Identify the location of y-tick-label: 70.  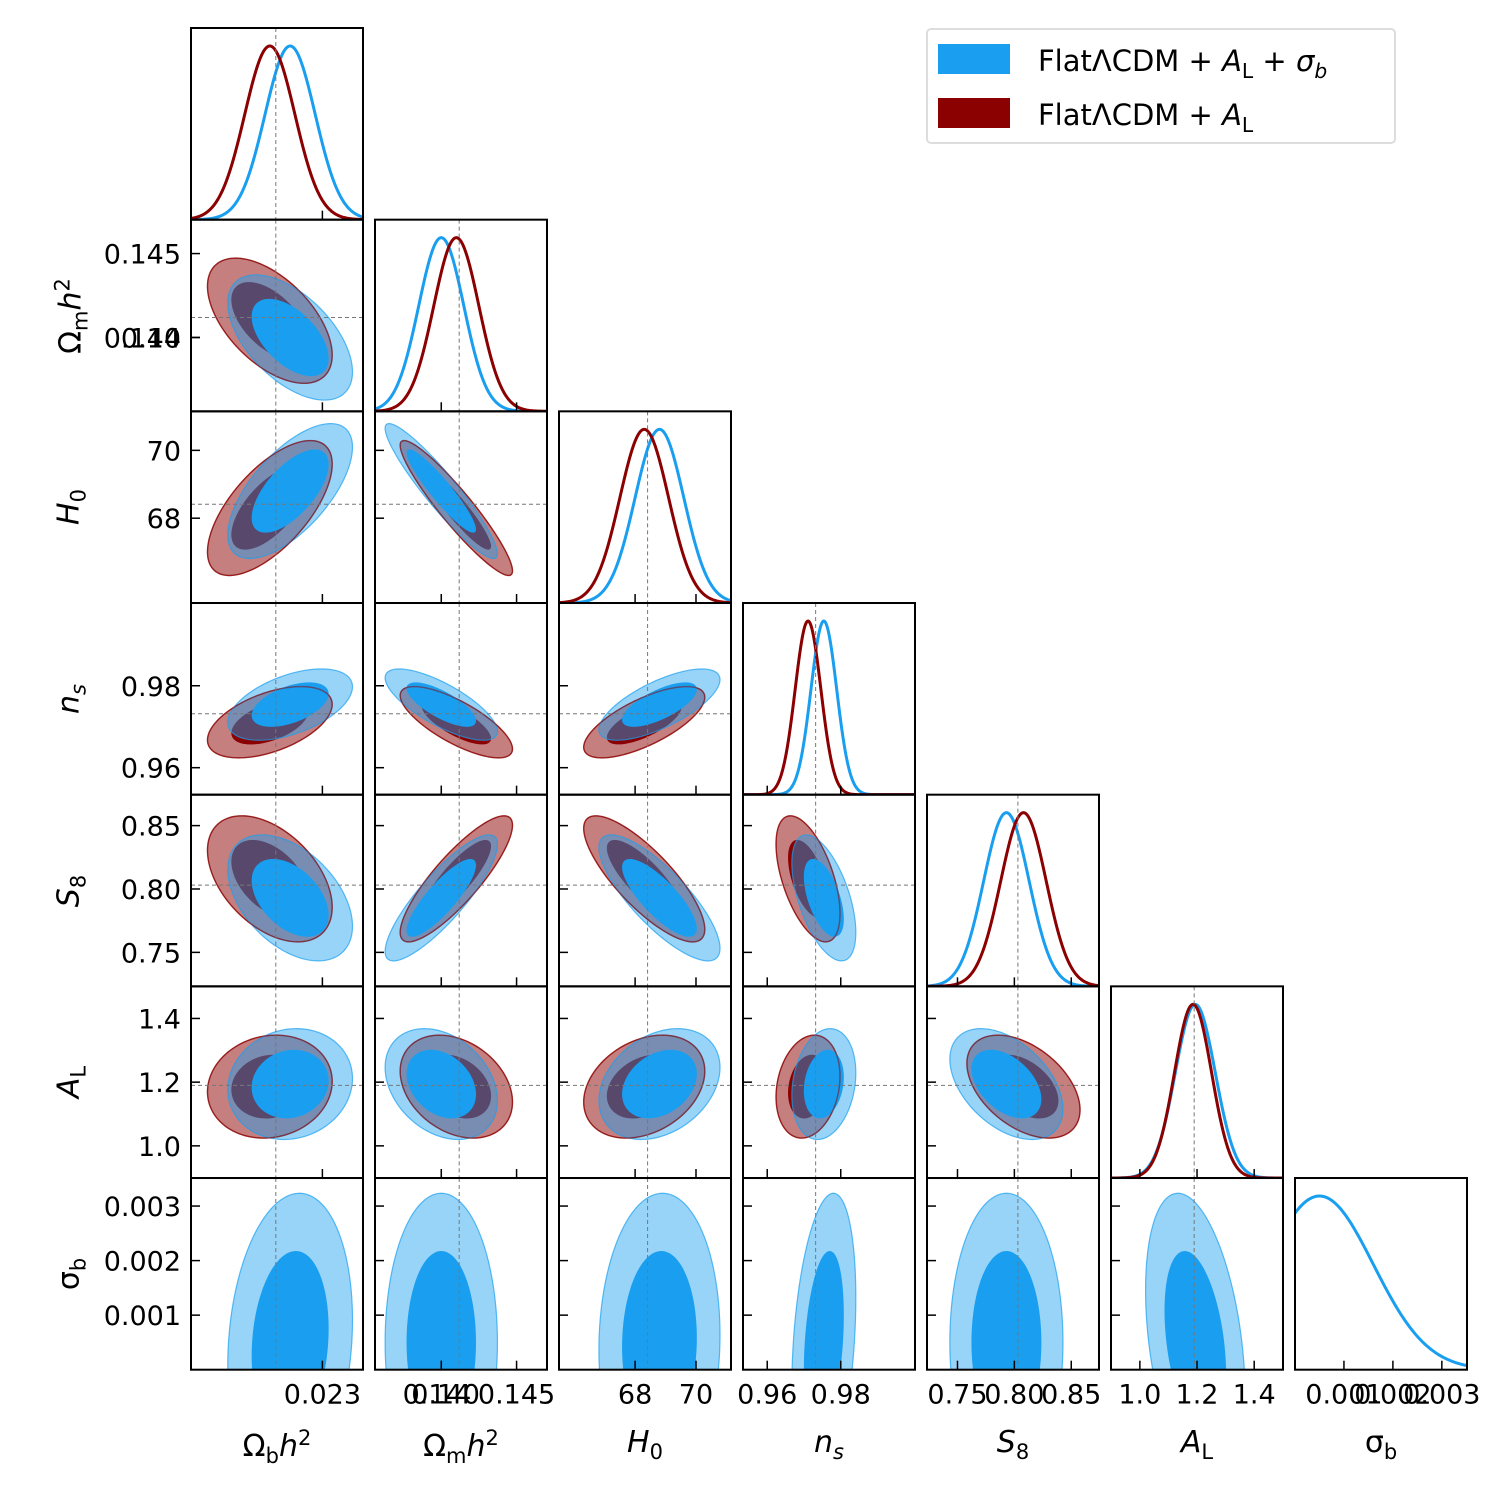
(164, 451).